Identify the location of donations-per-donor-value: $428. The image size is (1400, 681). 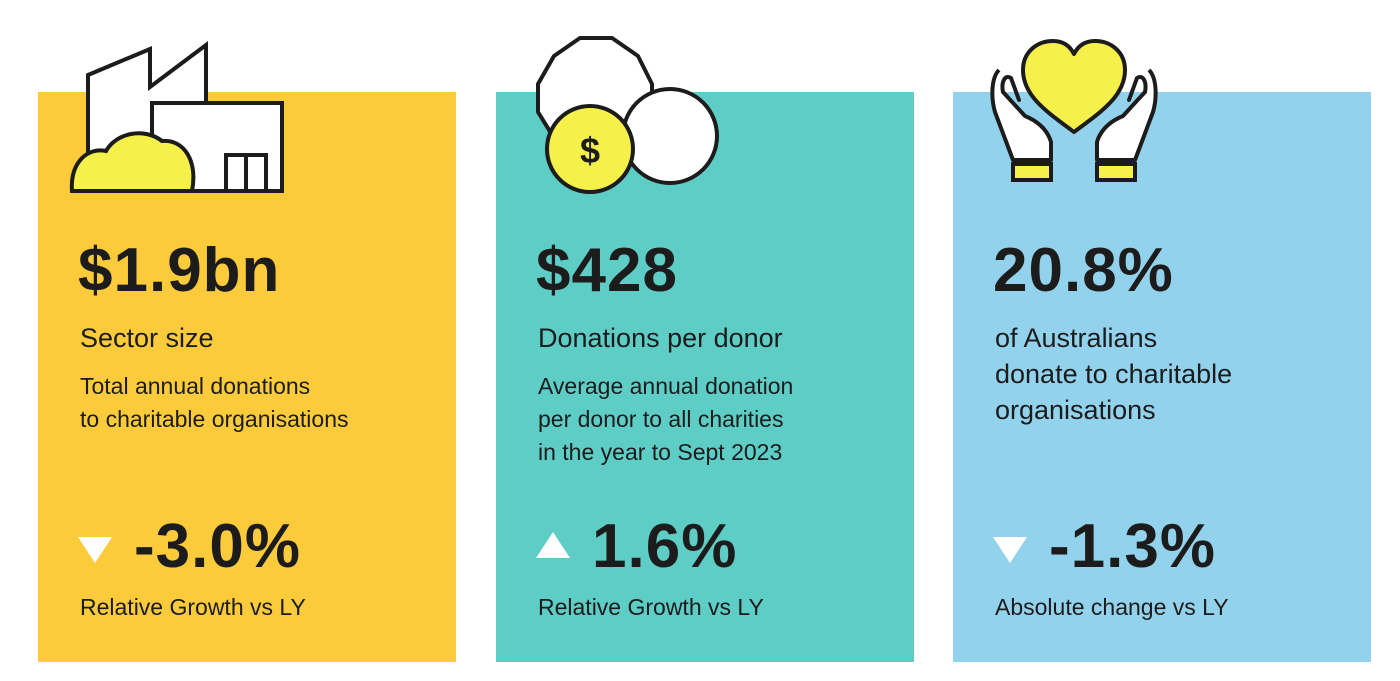
(607, 270).